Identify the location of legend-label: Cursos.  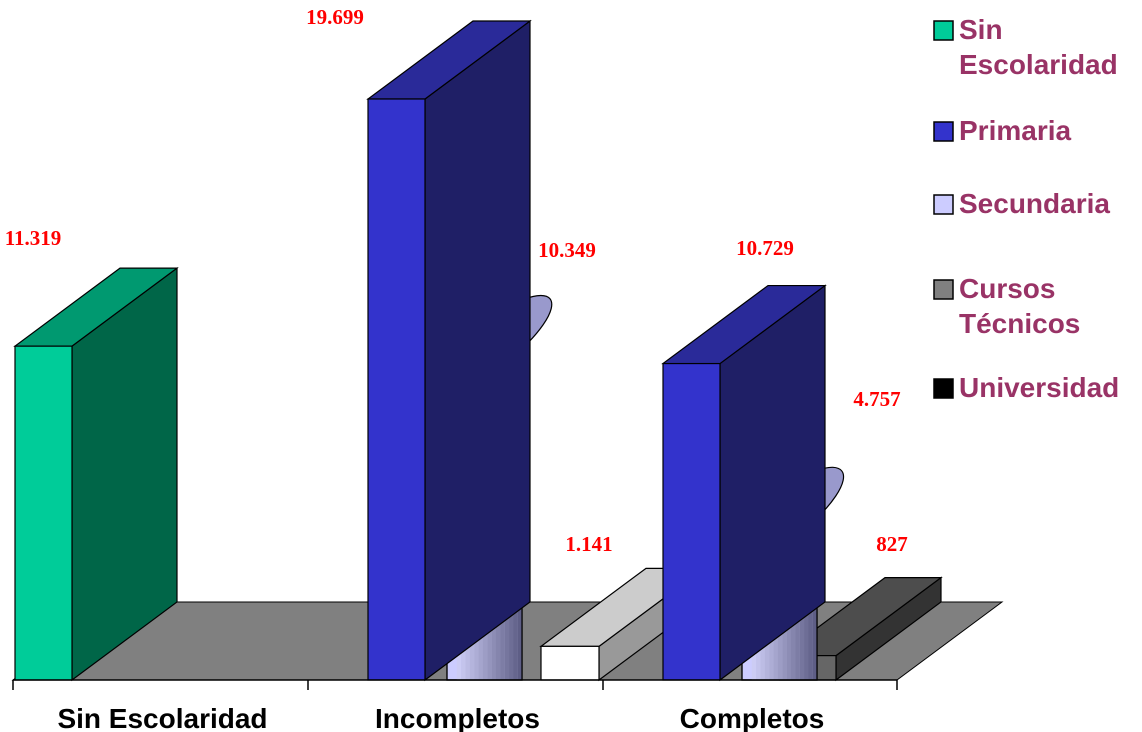
(1007, 288).